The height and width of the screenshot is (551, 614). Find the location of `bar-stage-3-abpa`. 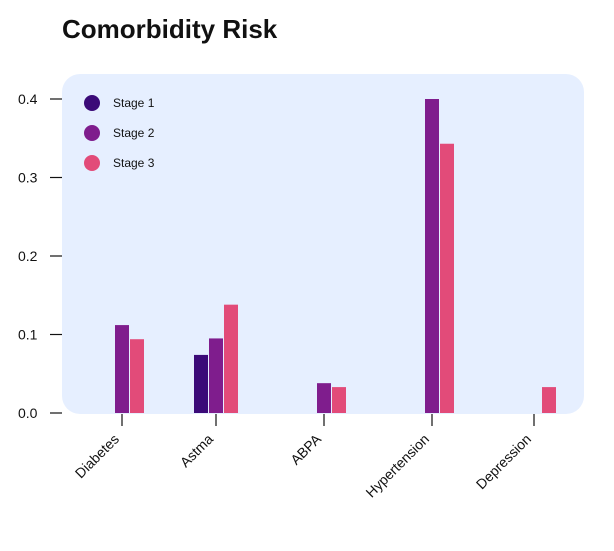

bar-stage-3-abpa is located at coordinates (339, 400).